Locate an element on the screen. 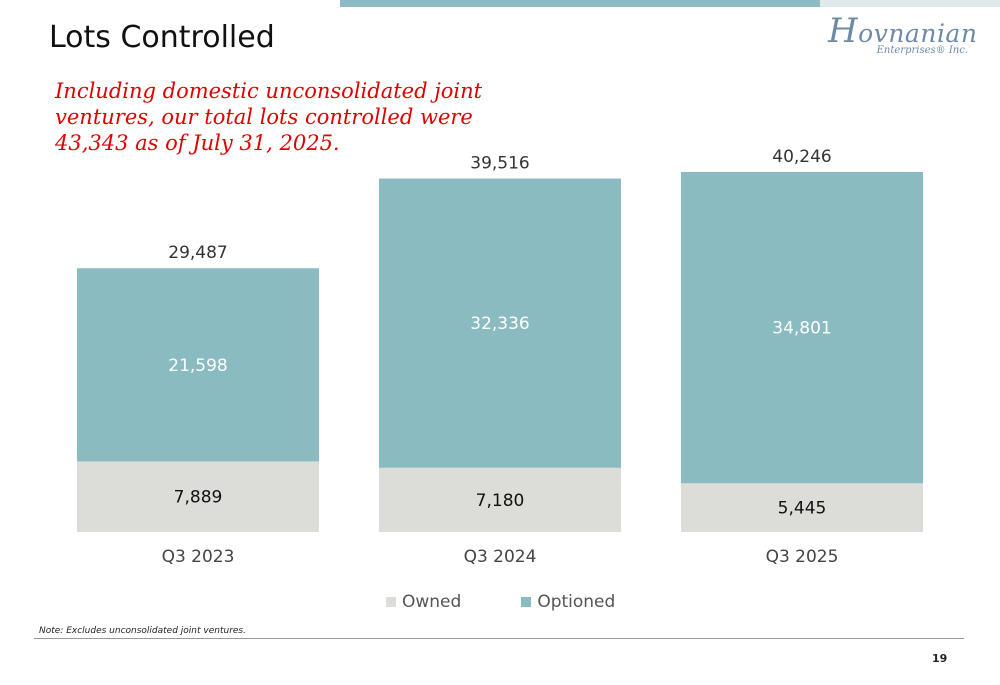  page-number: 19 is located at coordinates (940, 658).